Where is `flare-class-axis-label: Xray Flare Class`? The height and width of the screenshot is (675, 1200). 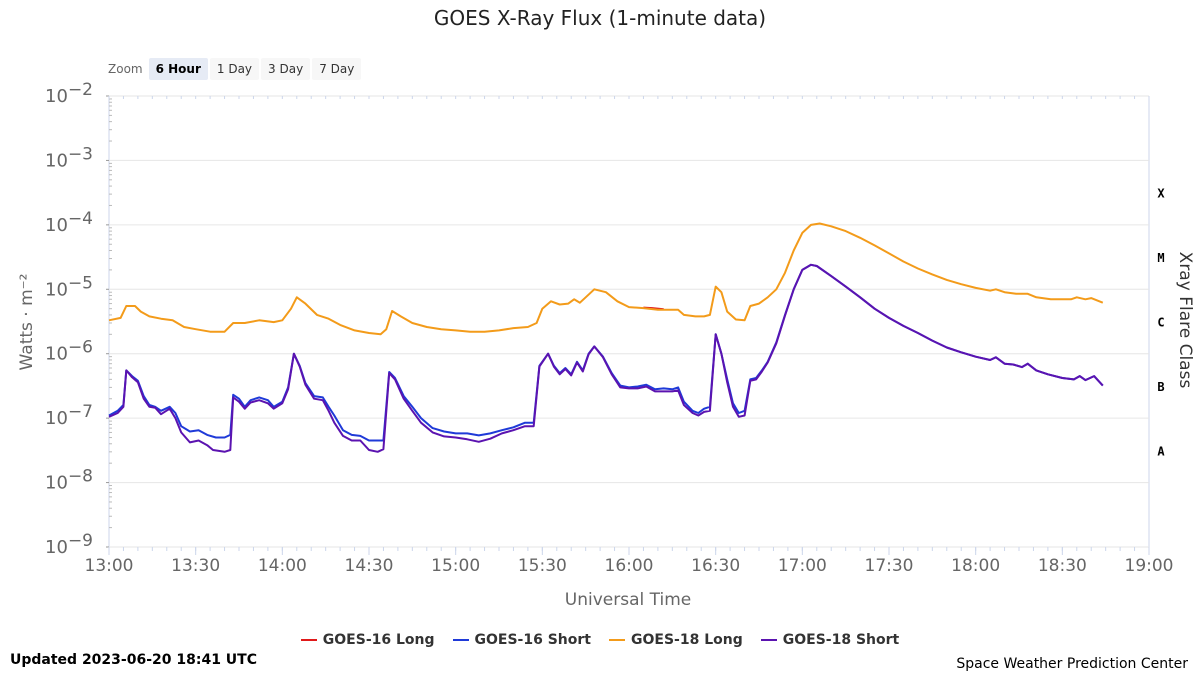 flare-class-axis-label: Xray Flare Class is located at coordinates (1185, 320).